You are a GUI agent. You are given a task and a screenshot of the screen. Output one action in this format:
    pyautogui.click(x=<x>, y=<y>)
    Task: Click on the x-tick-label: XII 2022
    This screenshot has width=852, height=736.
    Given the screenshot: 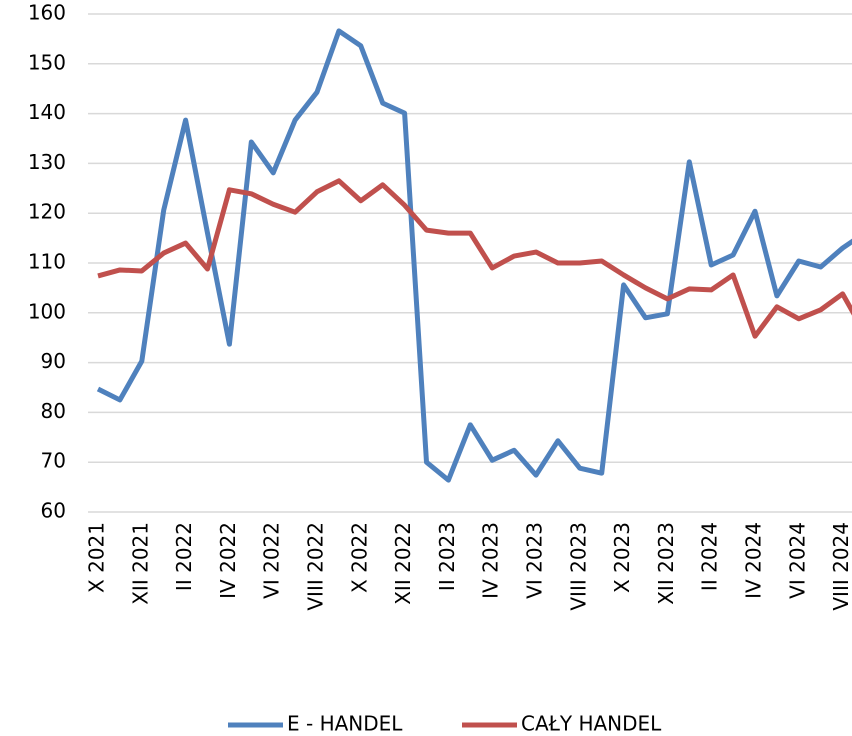 What is the action you would take?
    pyautogui.click(x=403, y=563)
    